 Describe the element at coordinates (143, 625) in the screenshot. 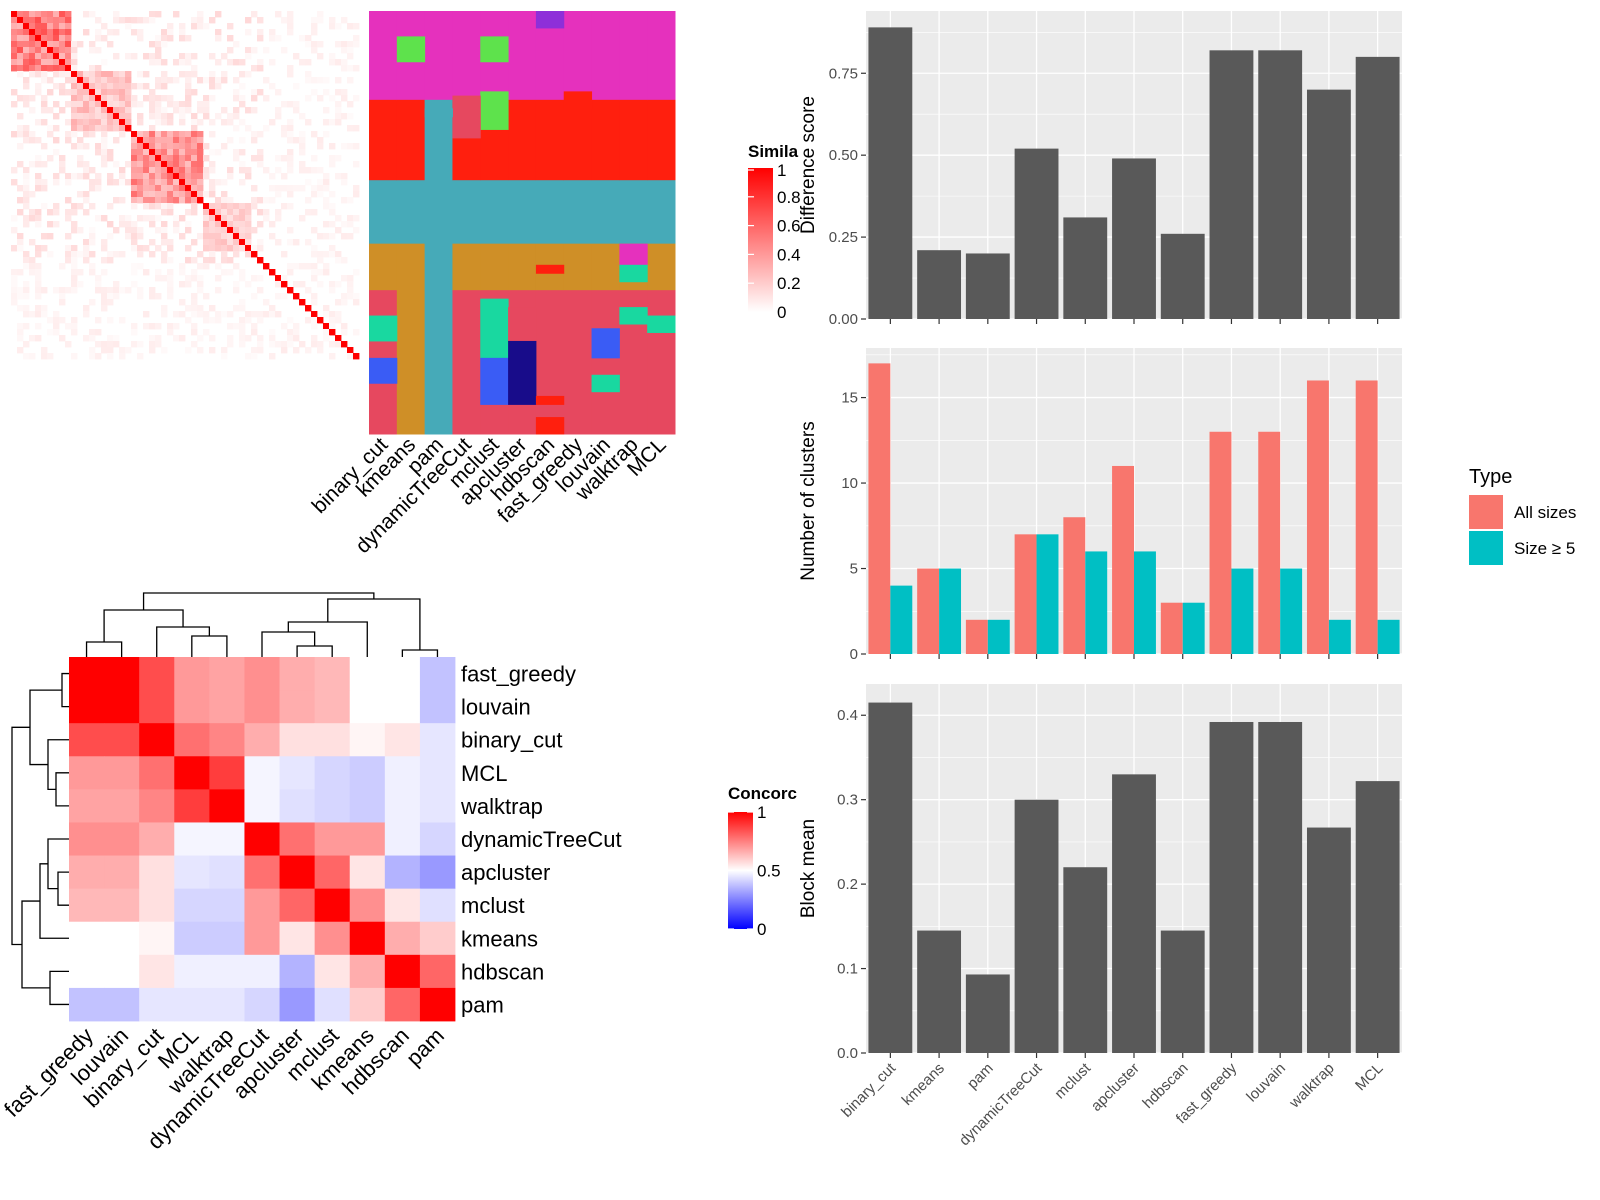

I see `dendrogram-branch` at that location.